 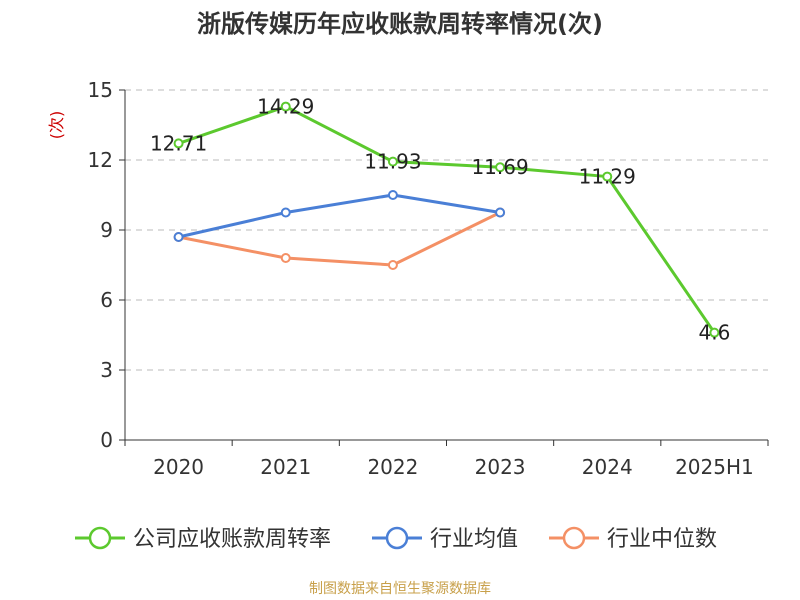 I want to click on y-tick-label: 9, so click(x=106, y=230).